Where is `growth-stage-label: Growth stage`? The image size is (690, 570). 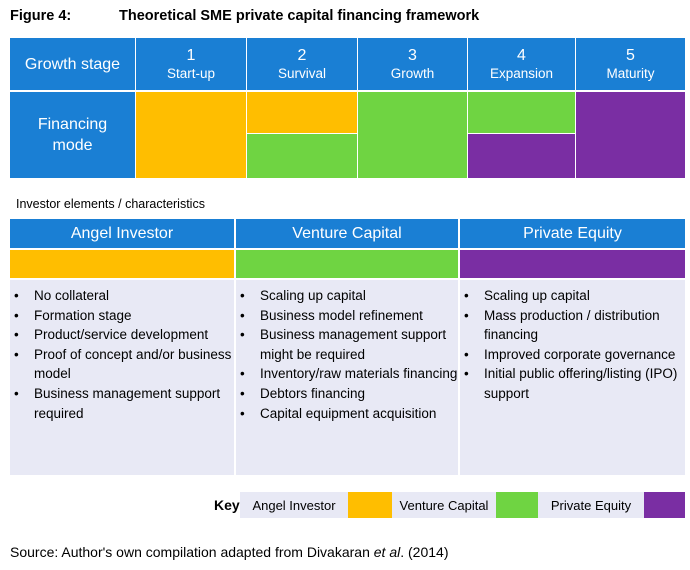 growth-stage-label: Growth stage is located at coordinates (72, 64).